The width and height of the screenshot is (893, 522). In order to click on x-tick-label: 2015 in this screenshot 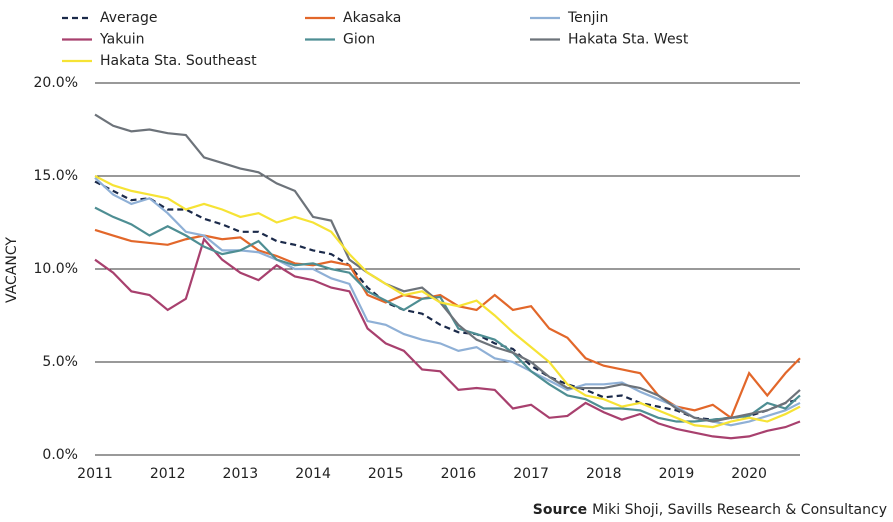, I will do `click(386, 474)`.